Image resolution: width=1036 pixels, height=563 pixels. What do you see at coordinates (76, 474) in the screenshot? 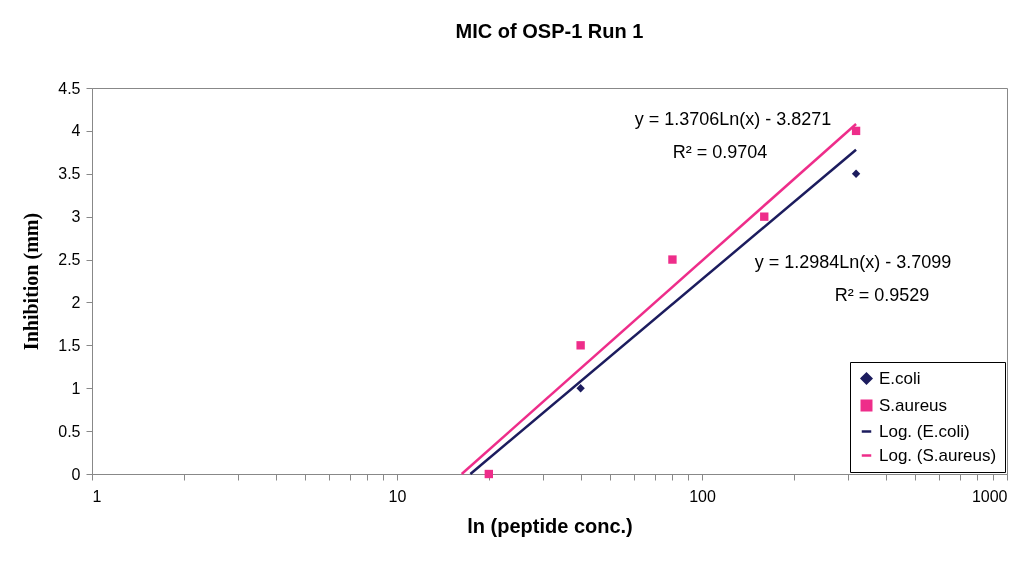
I see `y-tick-label: 0` at bounding box center [76, 474].